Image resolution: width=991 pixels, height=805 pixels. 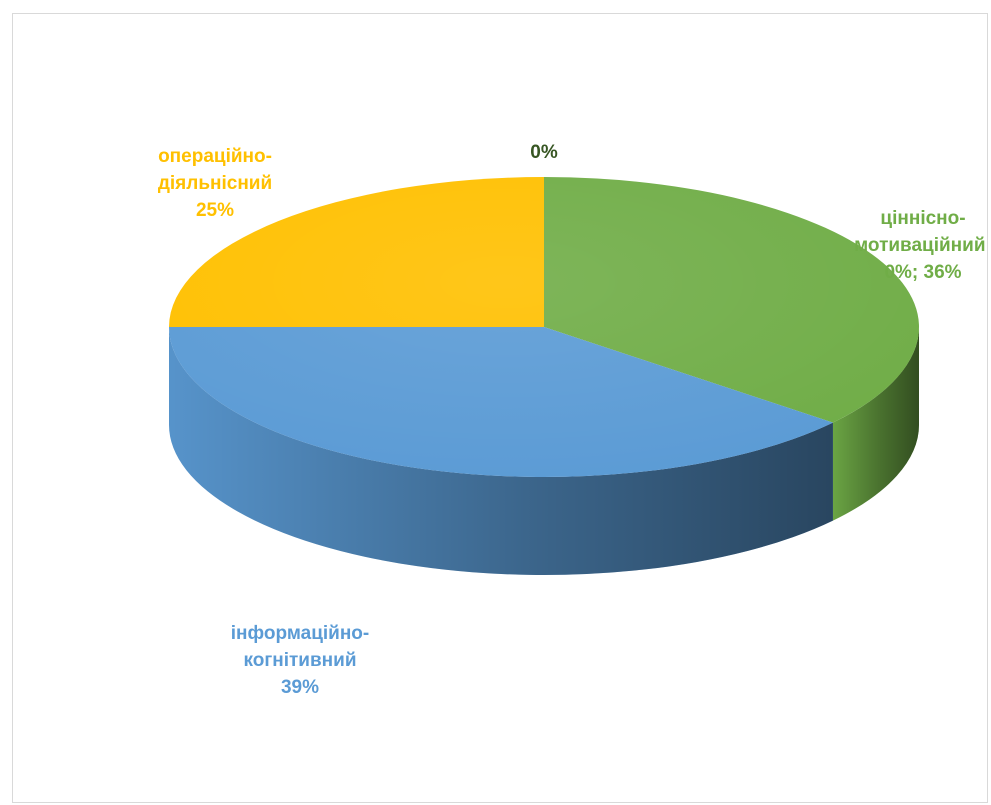 What do you see at coordinates (215, 156) in the screenshot?
I see `data-label-line: операційно-` at bounding box center [215, 156].